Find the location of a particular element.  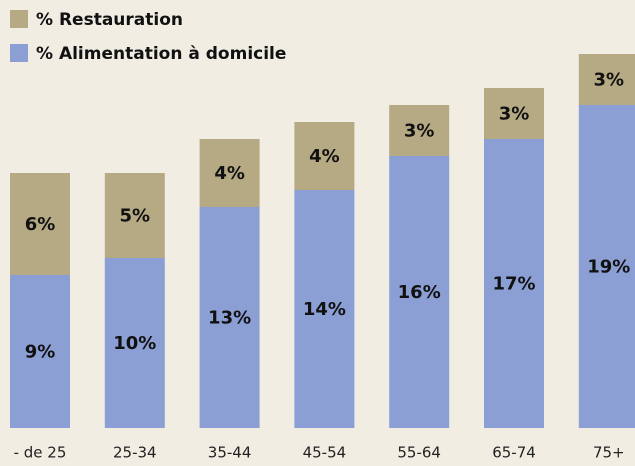

value-label: 13% is located at coordinates (229, 318).